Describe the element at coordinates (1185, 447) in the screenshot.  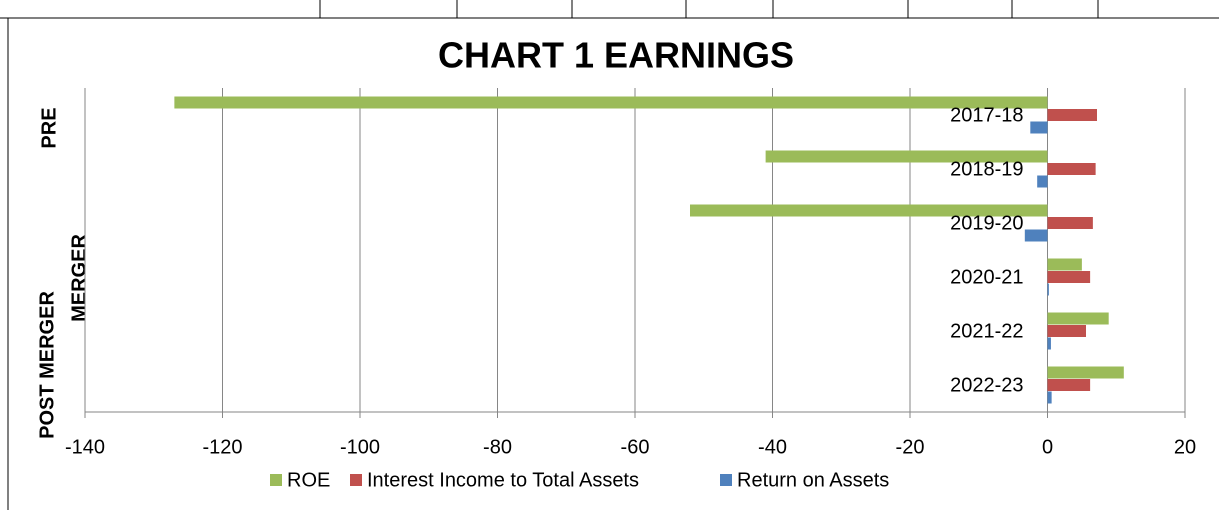
I see `x-tick-label: 20` at that location.